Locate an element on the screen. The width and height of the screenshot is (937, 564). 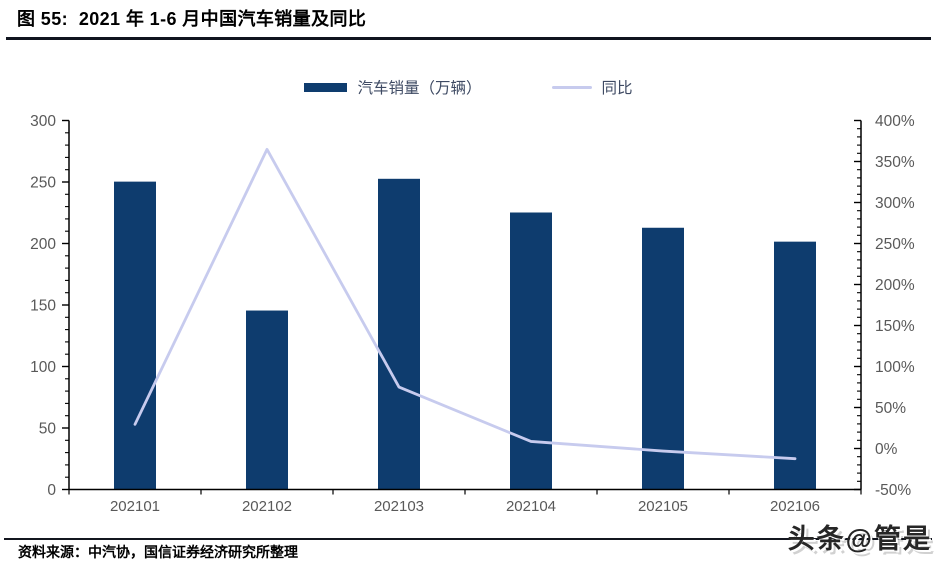
y-right-label-250: 250% is located at coordinates (895, 244).